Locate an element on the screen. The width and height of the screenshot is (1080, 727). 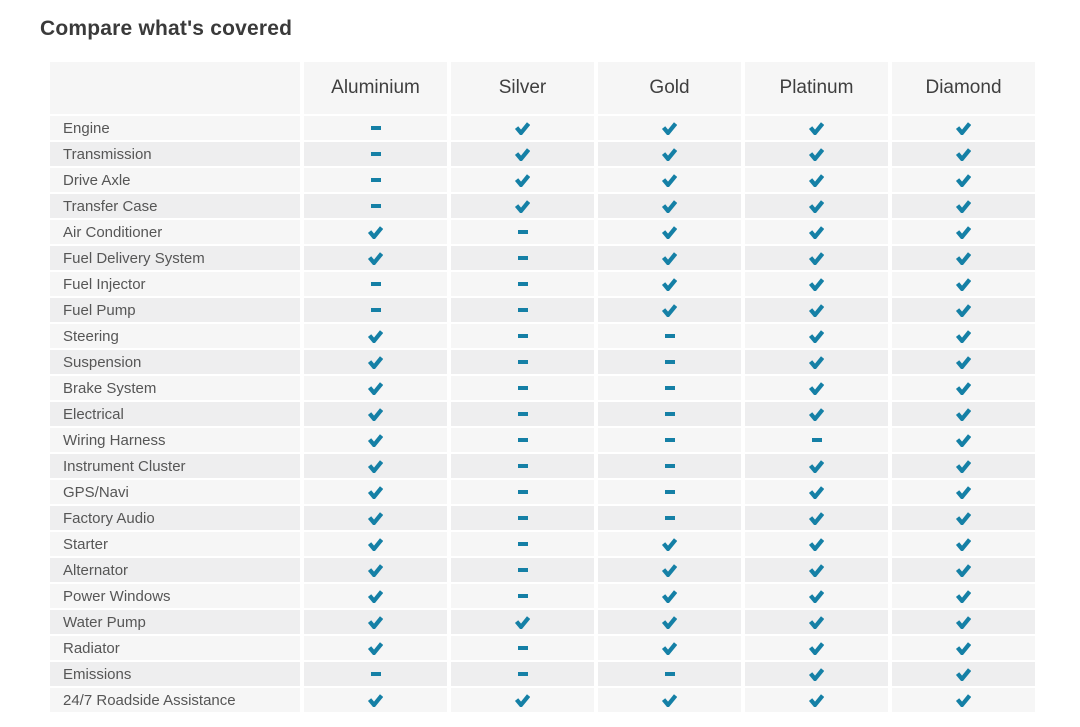
row-label: Factory Audio is located at coordinates (175, 518).